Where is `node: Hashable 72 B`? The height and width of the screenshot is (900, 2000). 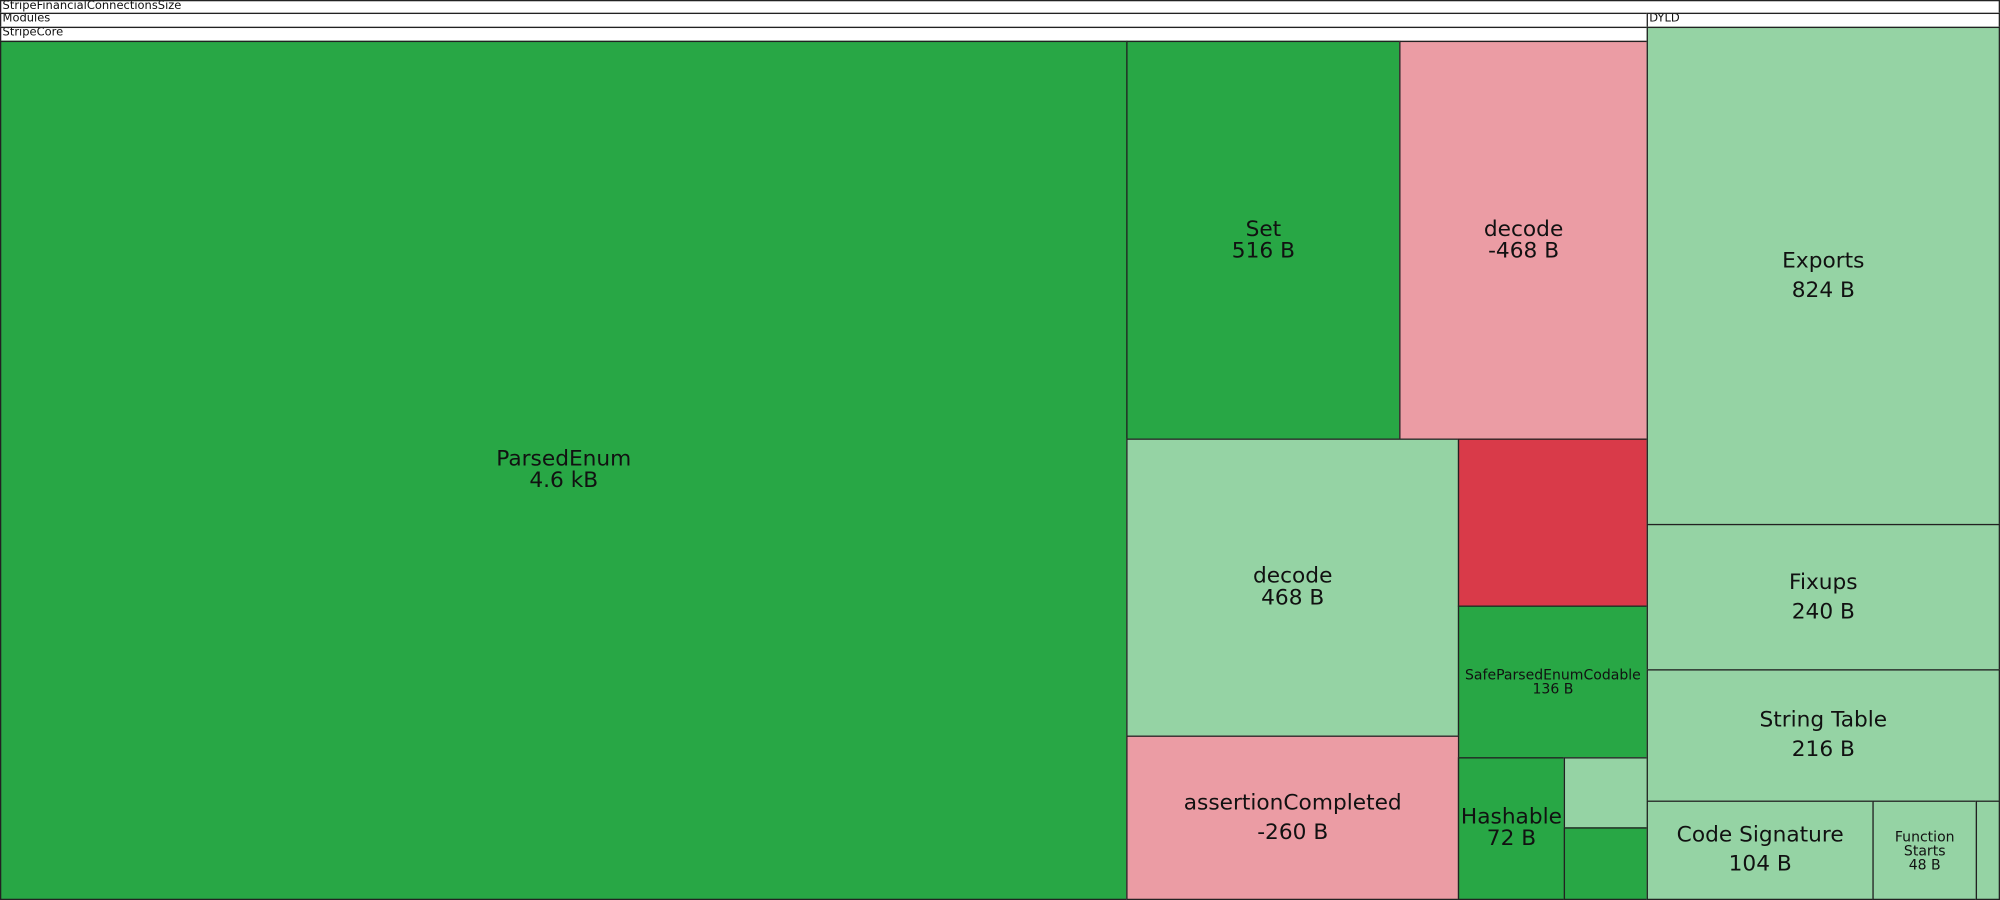
node: Hashable 72 B is located at coordinates (1511, 828).